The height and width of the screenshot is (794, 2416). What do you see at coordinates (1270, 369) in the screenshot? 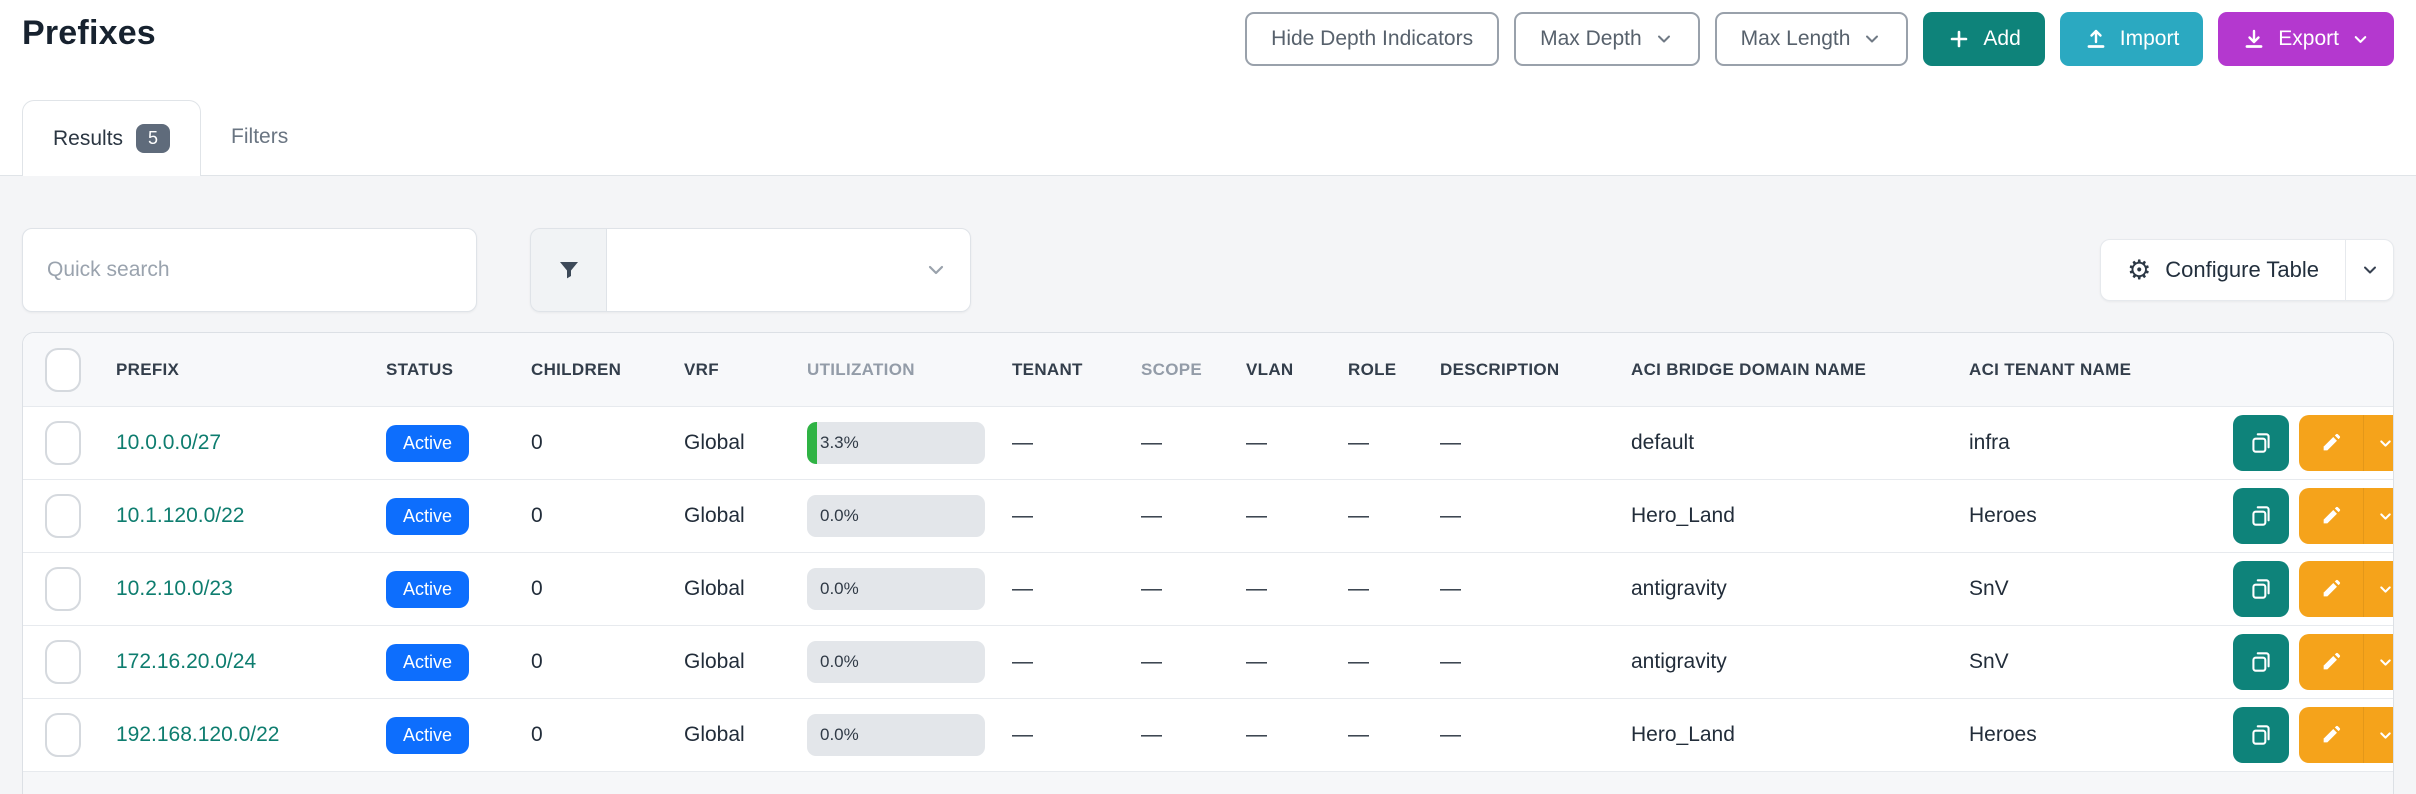
I see `column-header-vlan: VLAN` at bounding box center [1270, 369].